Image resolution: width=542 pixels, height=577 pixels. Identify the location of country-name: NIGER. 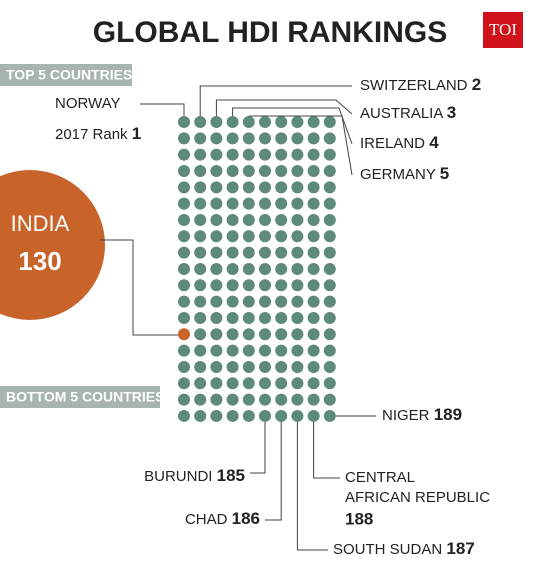
(406, 415).